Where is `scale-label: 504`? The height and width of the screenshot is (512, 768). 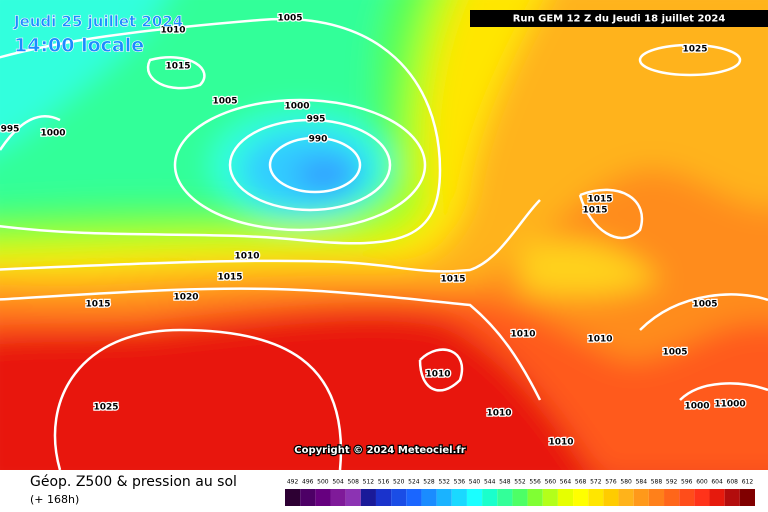
scale-label: 504 is located at coordinates (338, 482).